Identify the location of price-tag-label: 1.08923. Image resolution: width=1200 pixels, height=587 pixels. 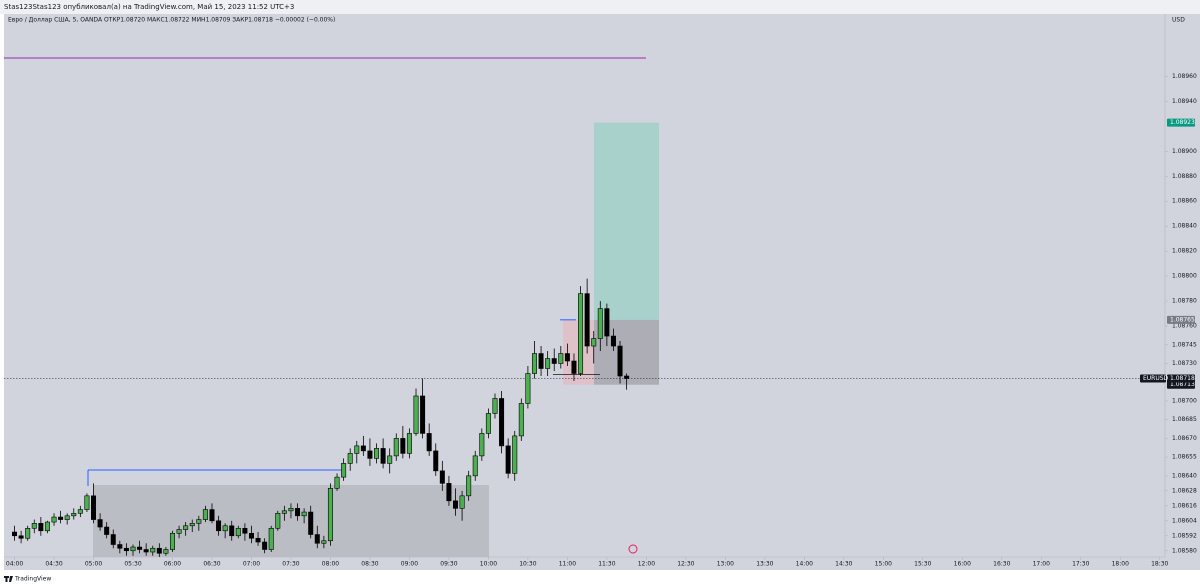
(1182, 122).